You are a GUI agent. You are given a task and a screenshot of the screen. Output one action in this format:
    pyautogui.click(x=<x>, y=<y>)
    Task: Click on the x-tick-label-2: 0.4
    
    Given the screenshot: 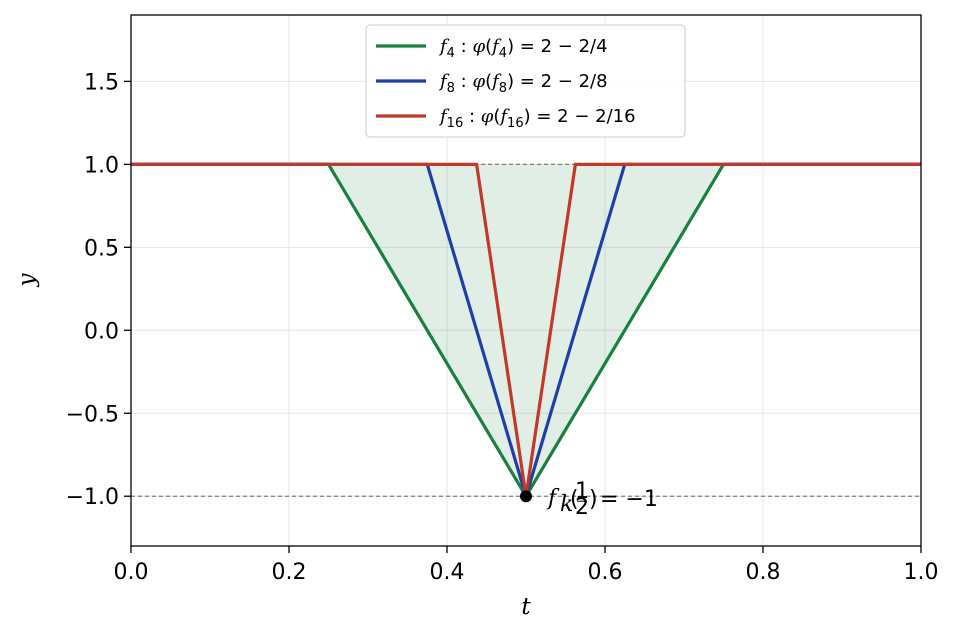 What is the action you would take?
    pyautogui.click(x=447, y=572)
    